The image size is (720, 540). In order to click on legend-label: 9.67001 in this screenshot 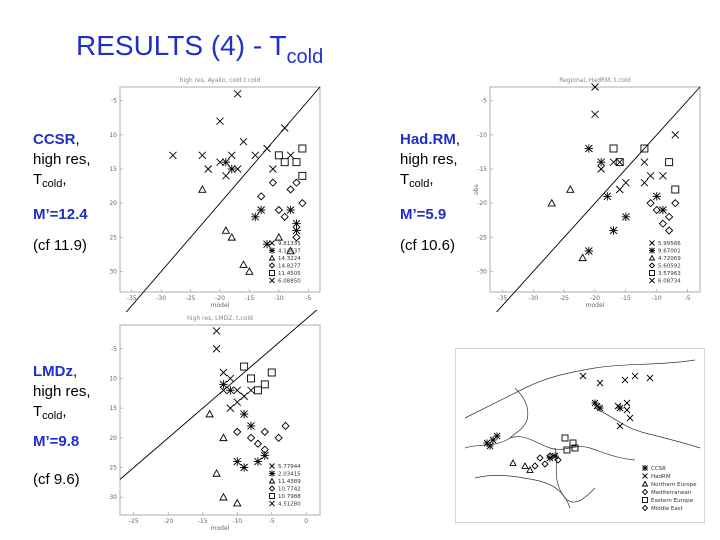, I will do `click(669, 252)`.